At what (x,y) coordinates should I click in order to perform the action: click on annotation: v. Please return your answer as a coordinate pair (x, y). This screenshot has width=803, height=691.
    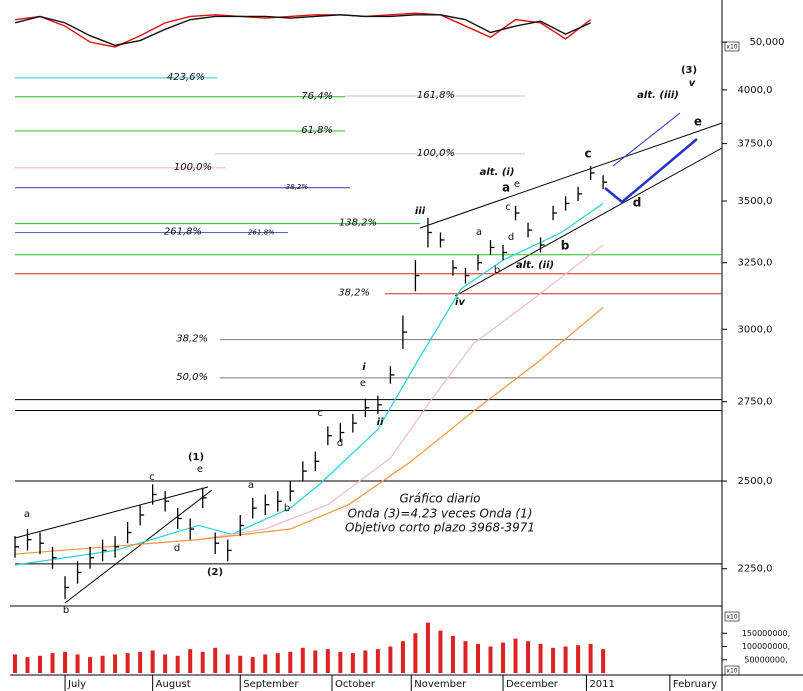
    Looking at the image, I should click on (692, 83).